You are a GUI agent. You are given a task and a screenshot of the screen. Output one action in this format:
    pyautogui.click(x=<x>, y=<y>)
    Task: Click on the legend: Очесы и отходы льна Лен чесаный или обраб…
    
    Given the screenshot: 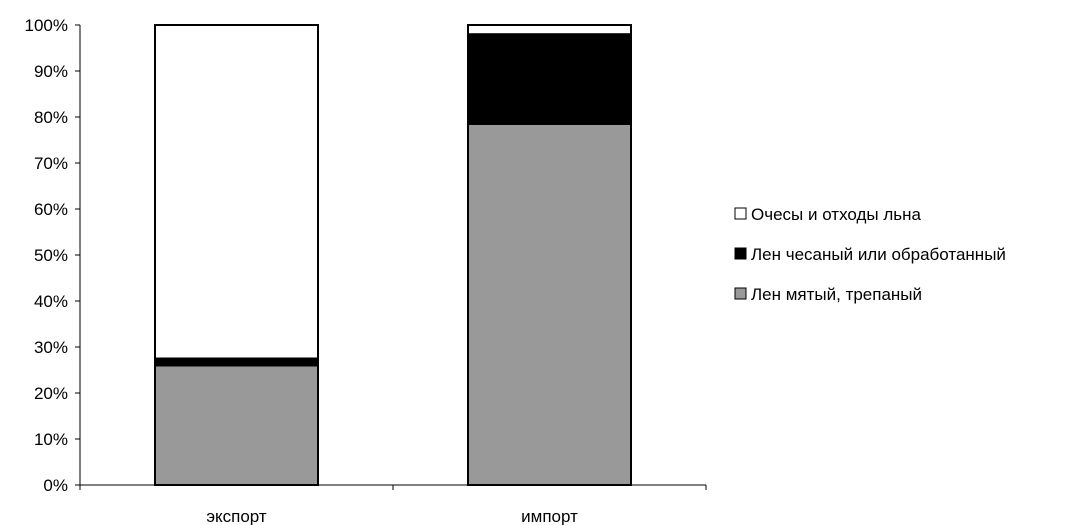 What is the action you would take?
    pyautogui.click(x=870, y=254)
    